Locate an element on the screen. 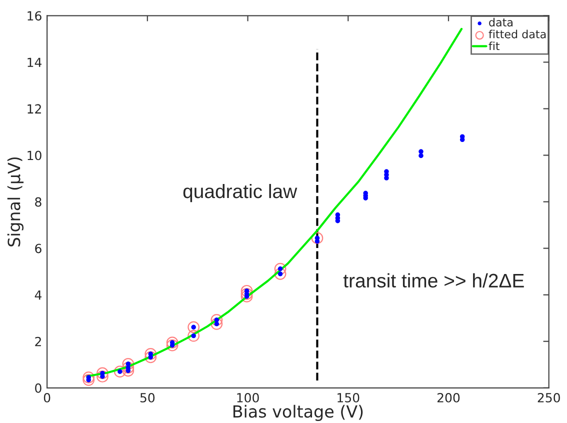 This screenshot has height=423, width=567. annotation: quadratic law is located at coordinates (240, 193).